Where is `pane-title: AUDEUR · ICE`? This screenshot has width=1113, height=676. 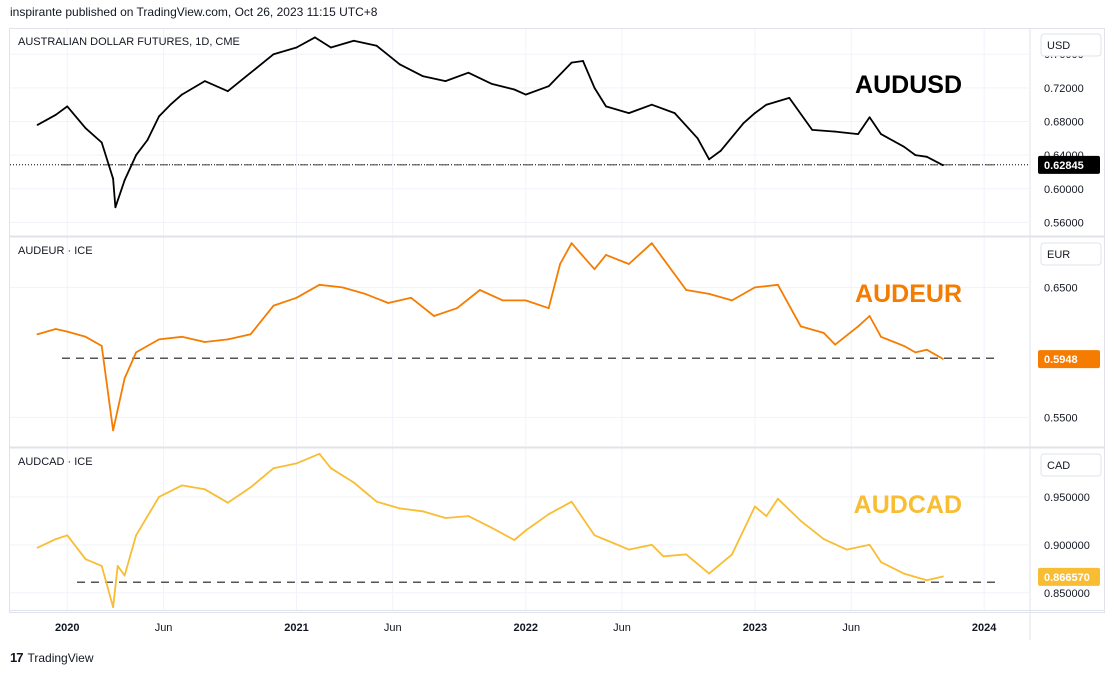
pane-title: AUDEUR · ICE is located at coordinates (55, 251).